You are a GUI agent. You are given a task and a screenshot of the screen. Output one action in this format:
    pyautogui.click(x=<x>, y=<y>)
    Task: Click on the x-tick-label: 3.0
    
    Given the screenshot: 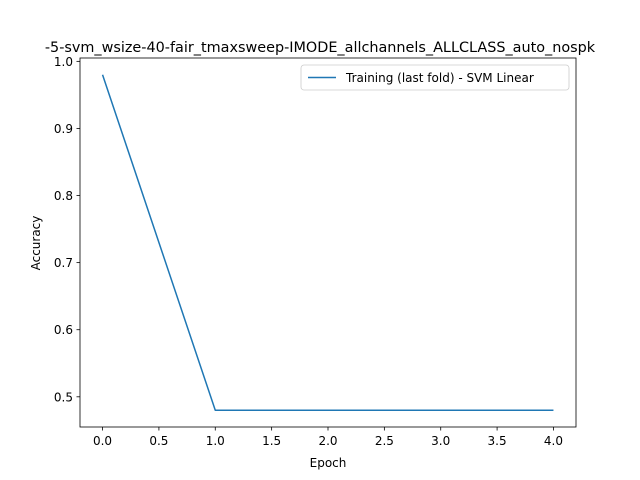 What is the action you would take?
    pyautogui.click(x=440, y=441)
    